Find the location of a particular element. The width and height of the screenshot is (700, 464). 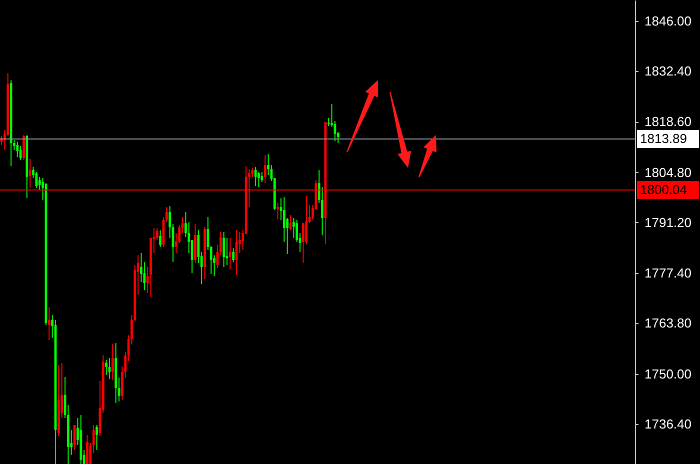

y-tick-label: 1791.20 is located at coordinates (668, 222).